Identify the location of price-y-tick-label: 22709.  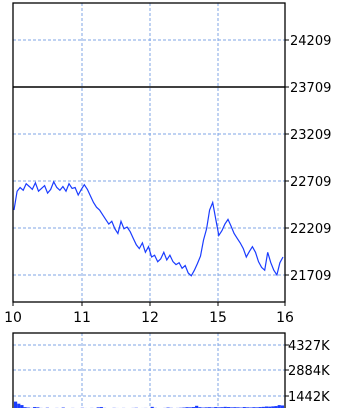
(310, 182).